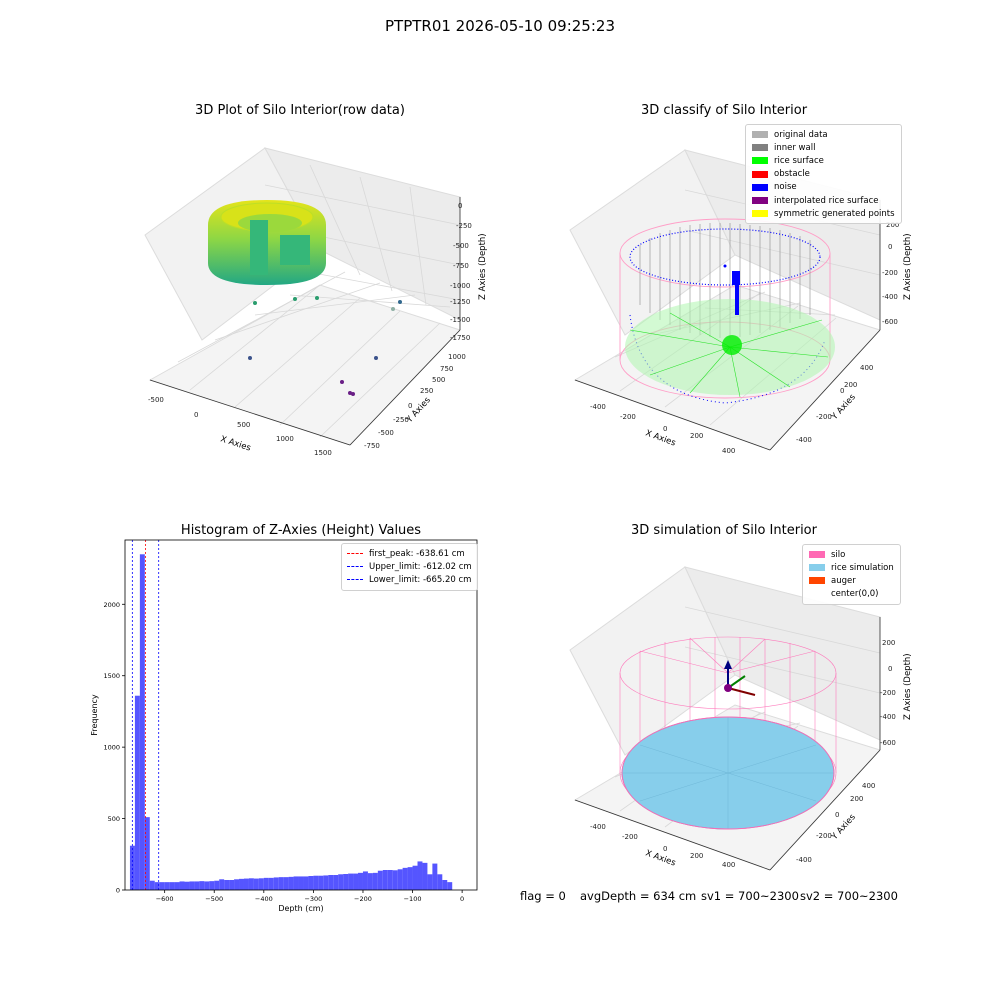  What do you see at coordinates (851, 554) in the screenshot?
I see `legend-item: silo` at bounding box center [851, 554].